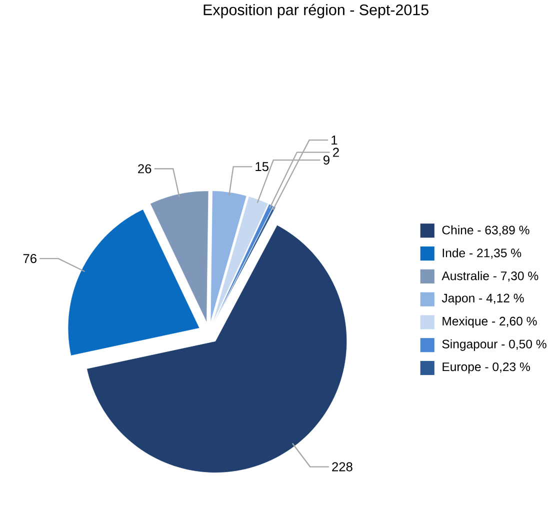 This screenshot has width=548, height=521. Describe the element at coordinates (336, 152) in the screenshot. I see `data-label: 2` at that location.